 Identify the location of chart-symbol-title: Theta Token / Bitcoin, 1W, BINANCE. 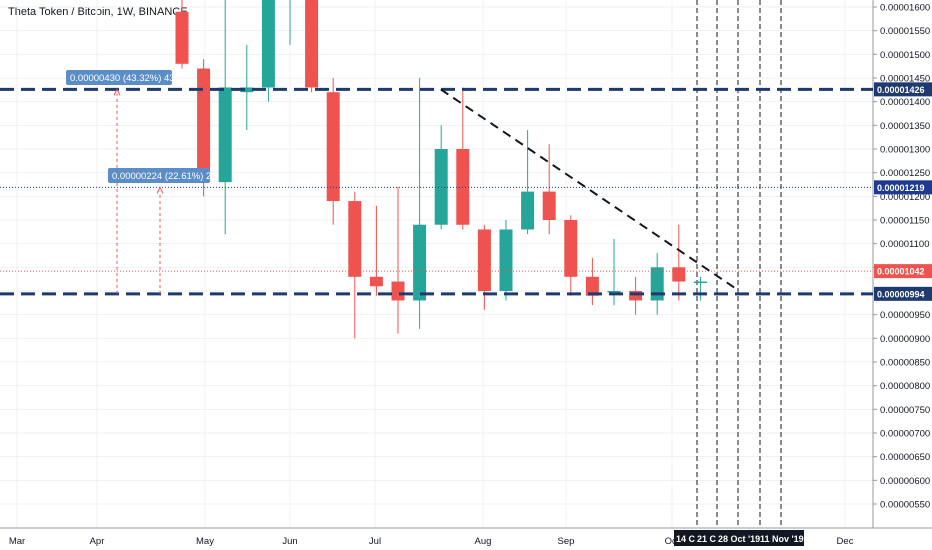
(98, 12).